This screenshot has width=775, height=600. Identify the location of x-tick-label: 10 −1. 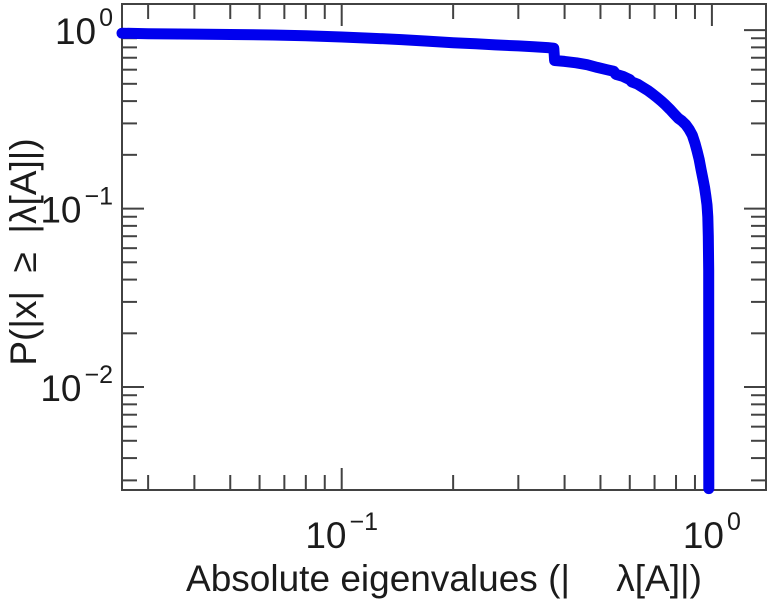
(341, 532).